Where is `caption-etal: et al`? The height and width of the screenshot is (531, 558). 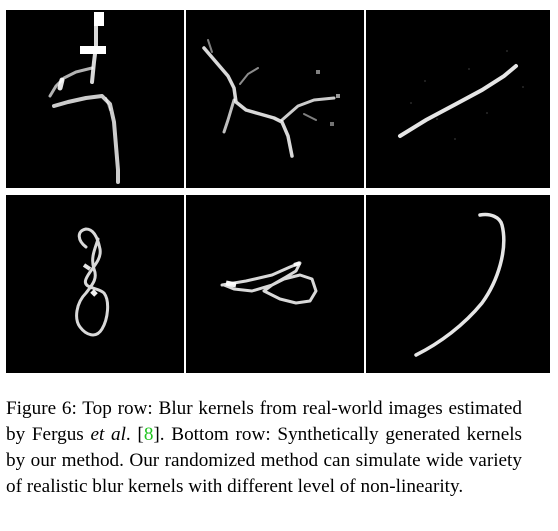 caption-etal: et al is located at coordinates (108, 434).